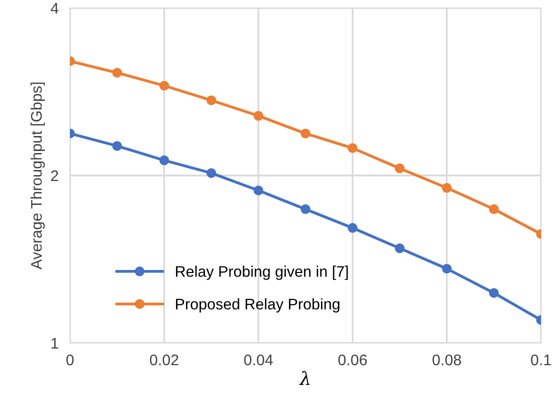 The height and width of the screenshot is (406, 553). Describe the element at coordinates (70, 360) in the screenshot. I see `x-tick-label: 0` at that location.